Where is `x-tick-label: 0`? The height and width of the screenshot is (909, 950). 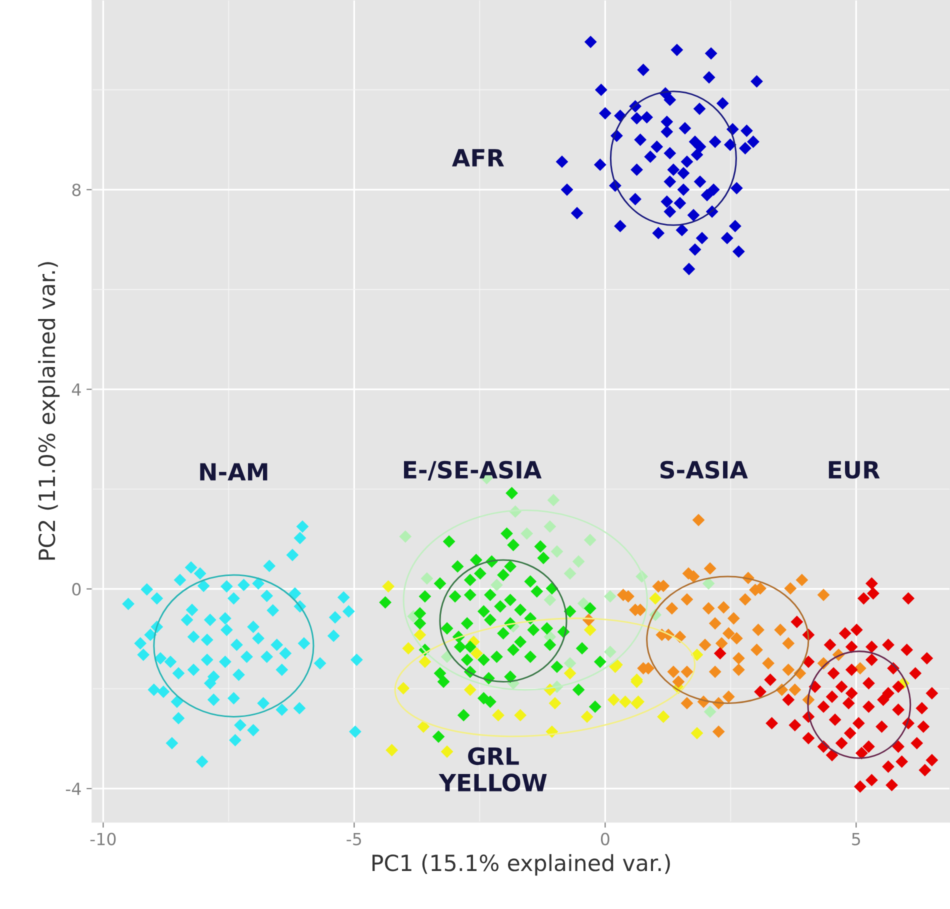 x-tick-label: 0 is located at coordinates (605, 839).